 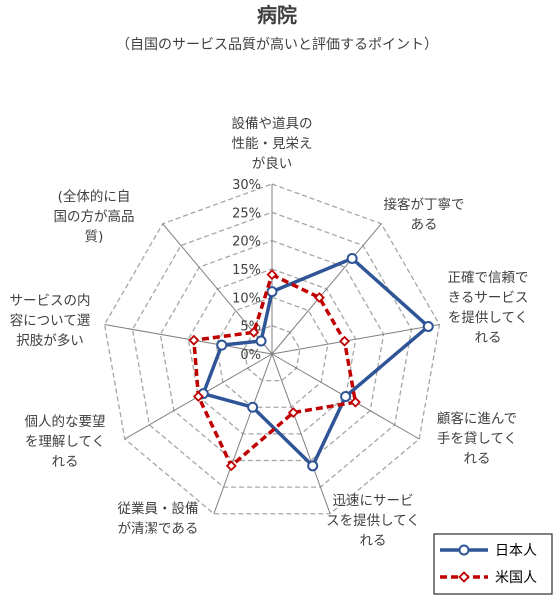 What do you see at coordinates (277, 44) in the screenshot?
I see `chart-subtitle: （自国のサービス品質が高いと評価するポイント）` at bounding box center [277, 44].